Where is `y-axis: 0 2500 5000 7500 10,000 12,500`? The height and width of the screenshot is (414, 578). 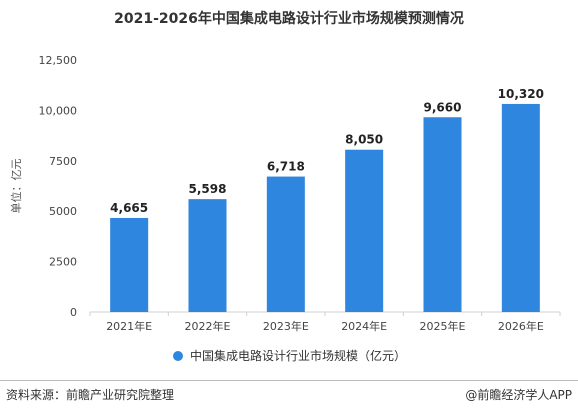 y-axis: 0 2500 5000 7500 10,000 12,500 is located at coordinates (58, 186).